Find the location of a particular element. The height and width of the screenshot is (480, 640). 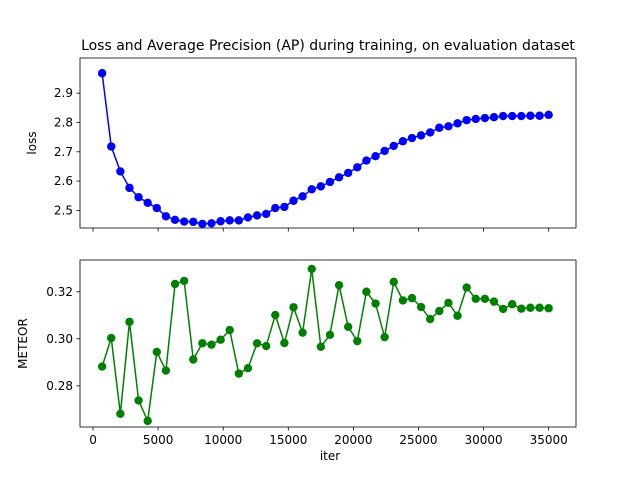

x-tick-label: 35000 is located at coordinates (549, 440).